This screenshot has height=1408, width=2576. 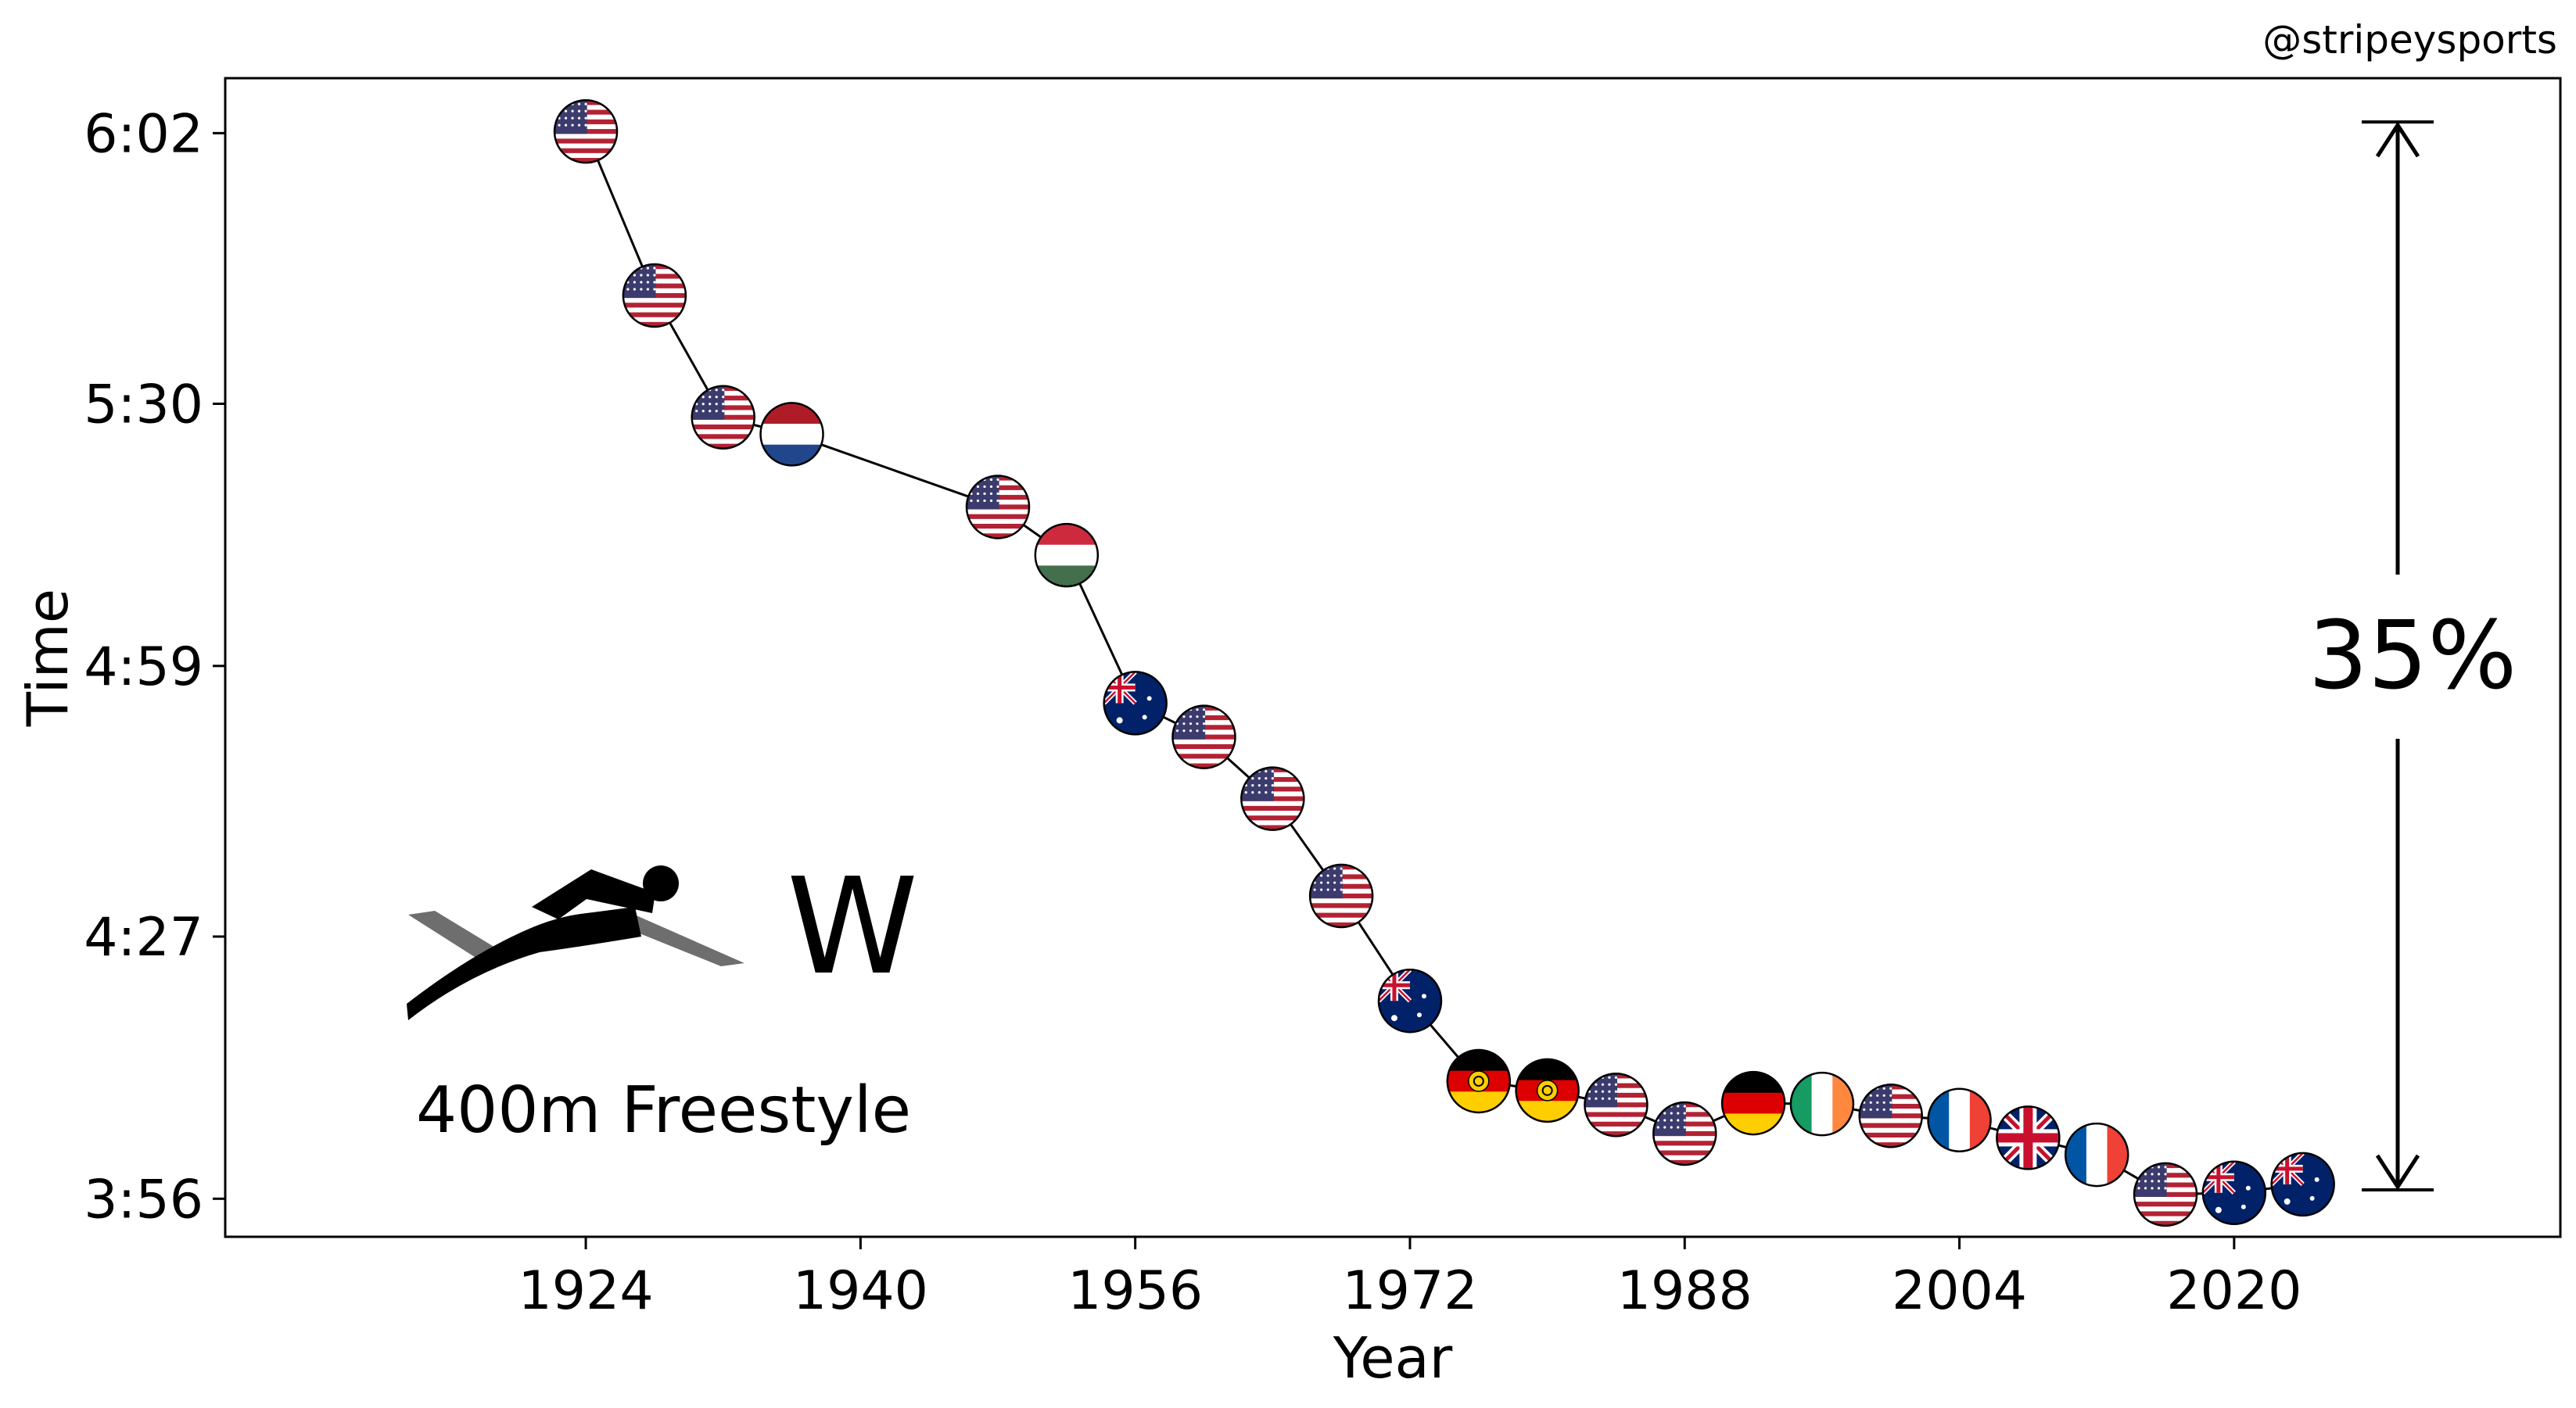 I want to click on x-tick-label: 1940, so click(x=860, y=1291).